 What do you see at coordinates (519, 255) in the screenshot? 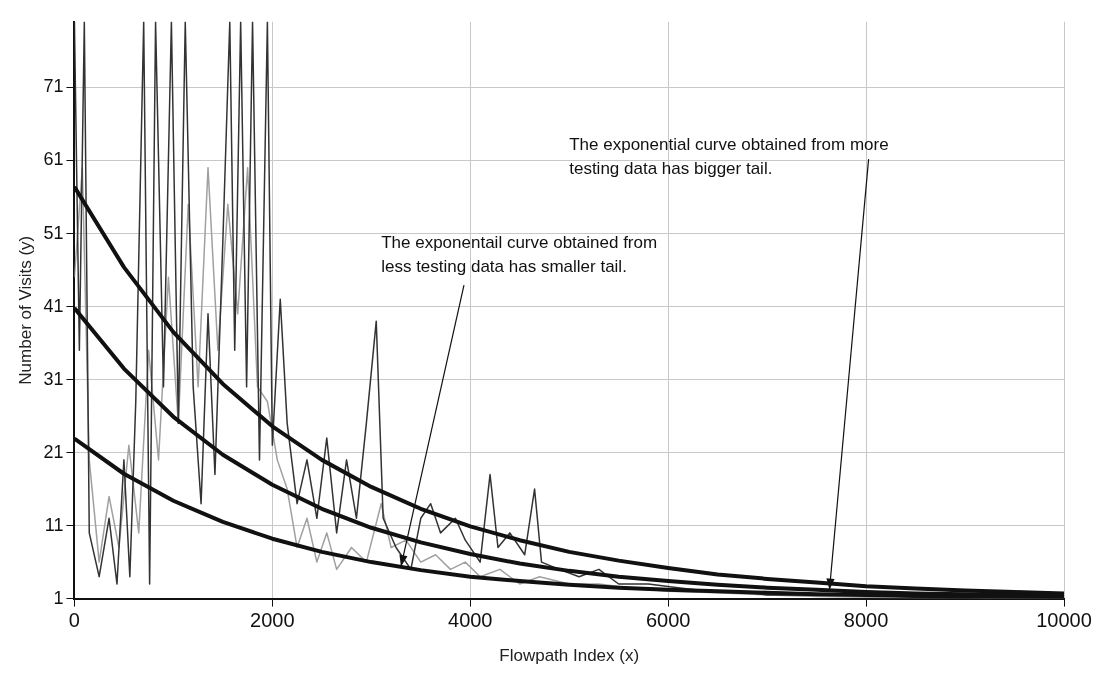
I see `annotation: The exponentail curve obtained from less testing data has smaller tail.` at bounding box center [519, 255].